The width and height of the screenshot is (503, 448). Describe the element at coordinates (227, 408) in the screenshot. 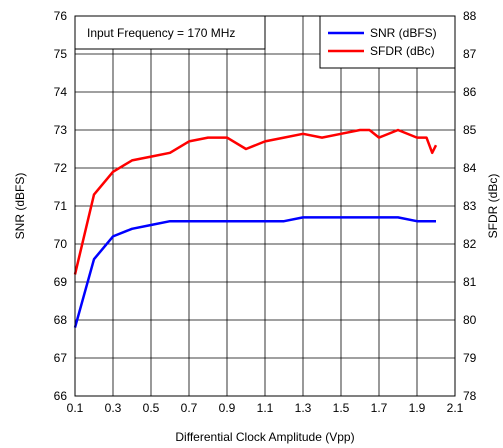

I see `x-tick-label: 0.9` at that location.